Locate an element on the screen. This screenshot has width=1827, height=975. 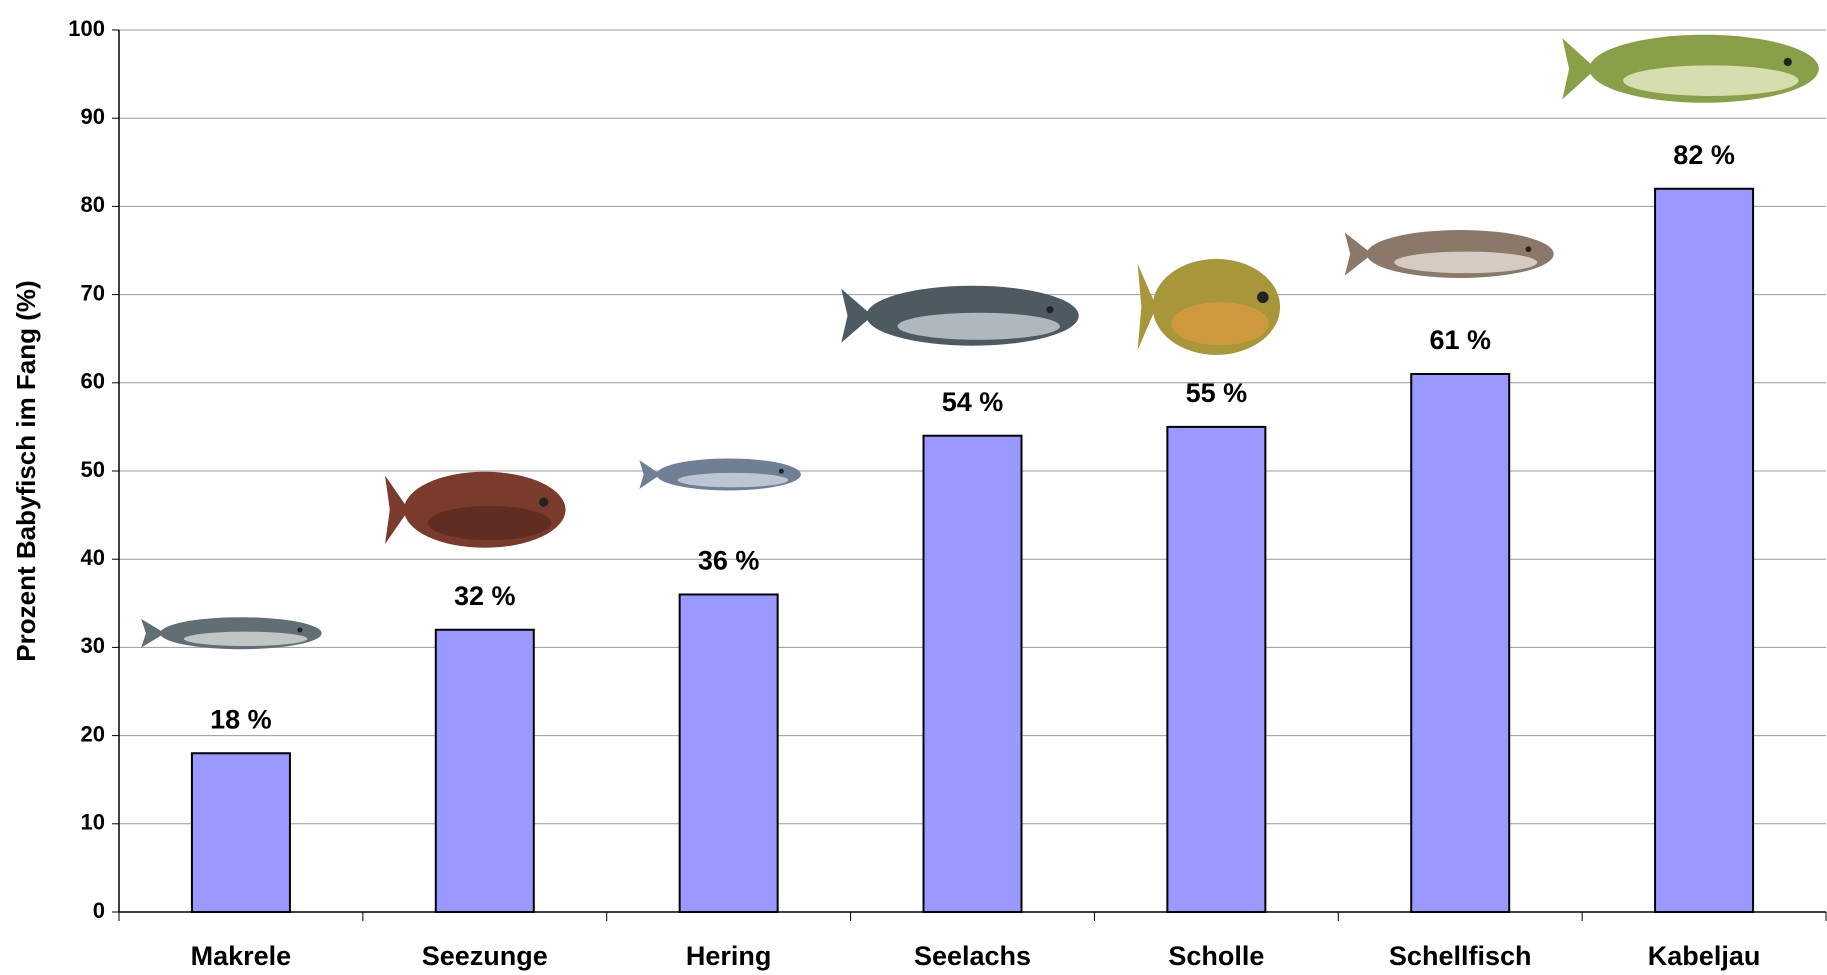
value-label: 36 % is located at coordinates (729, 561).